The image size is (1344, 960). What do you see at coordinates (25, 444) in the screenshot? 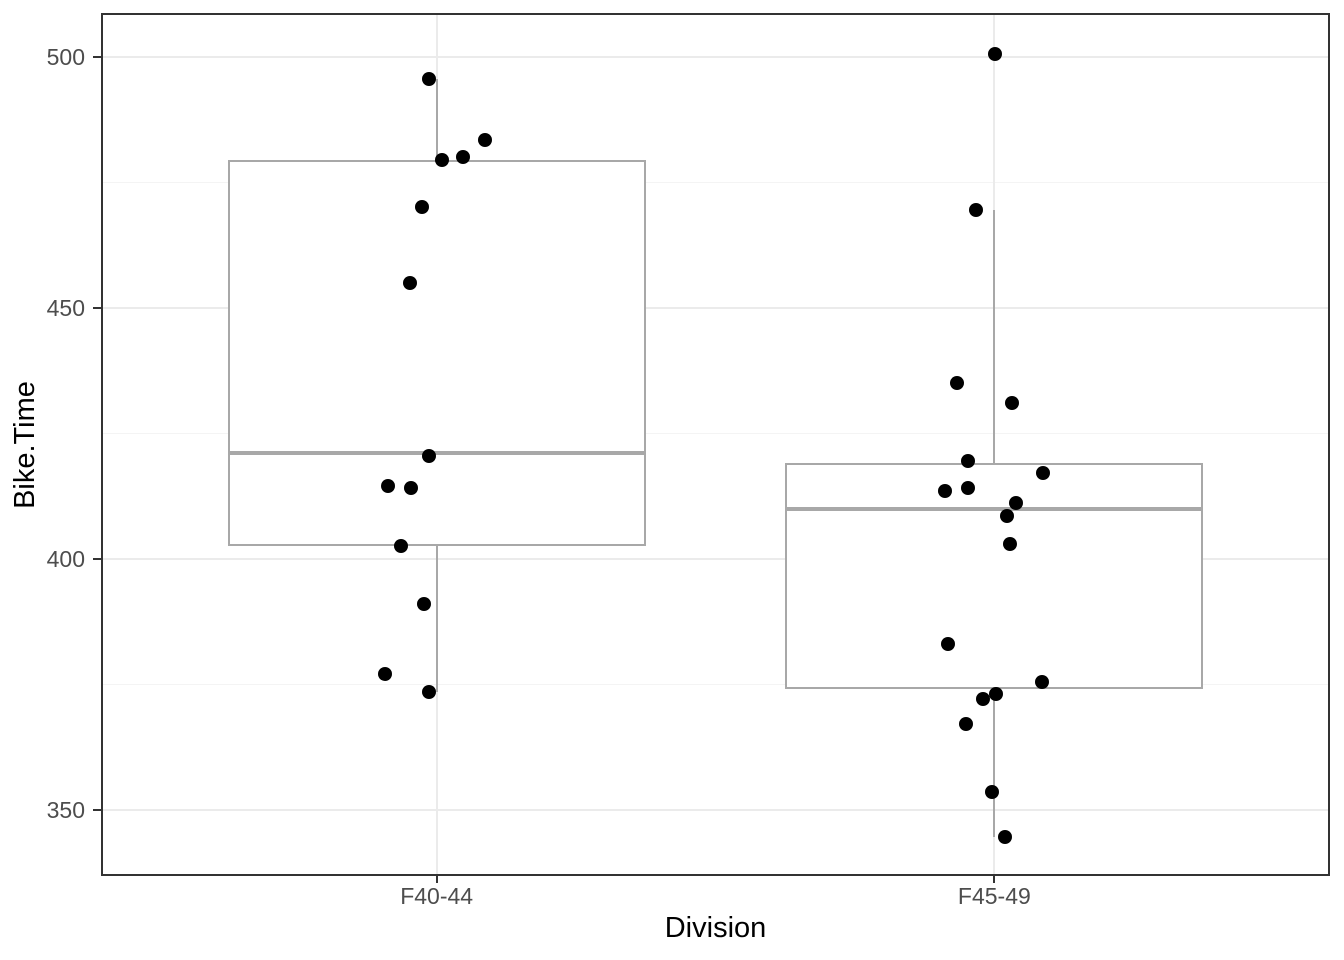
I see `y-axis-title: Bike.Time` at bounding box center [25, 444].